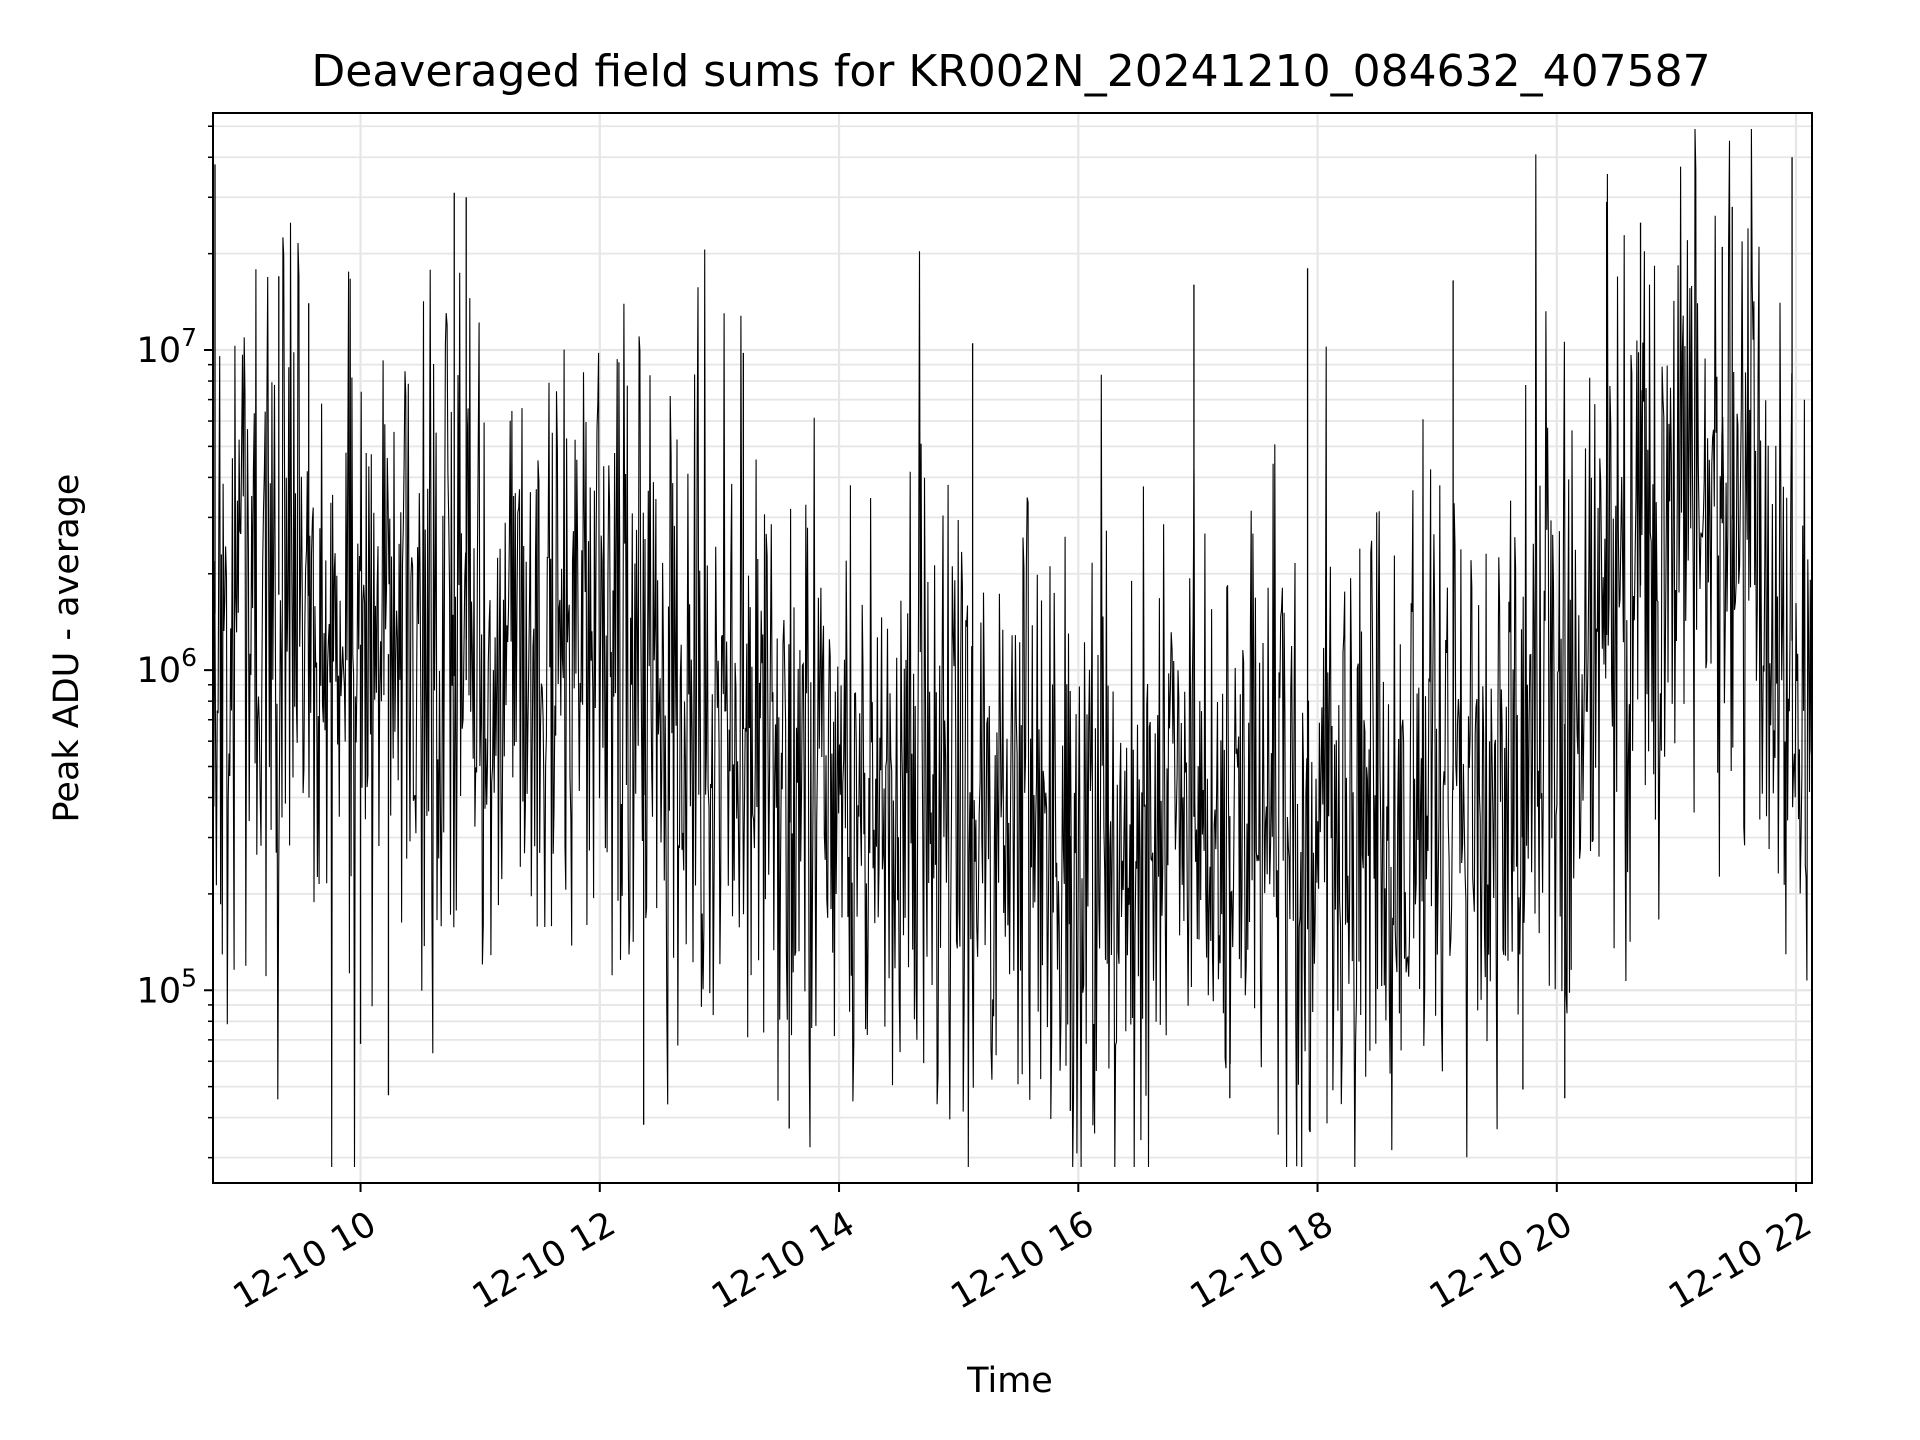  I want to click on x-tick-label: 12-10 12, so click(544, 1260).